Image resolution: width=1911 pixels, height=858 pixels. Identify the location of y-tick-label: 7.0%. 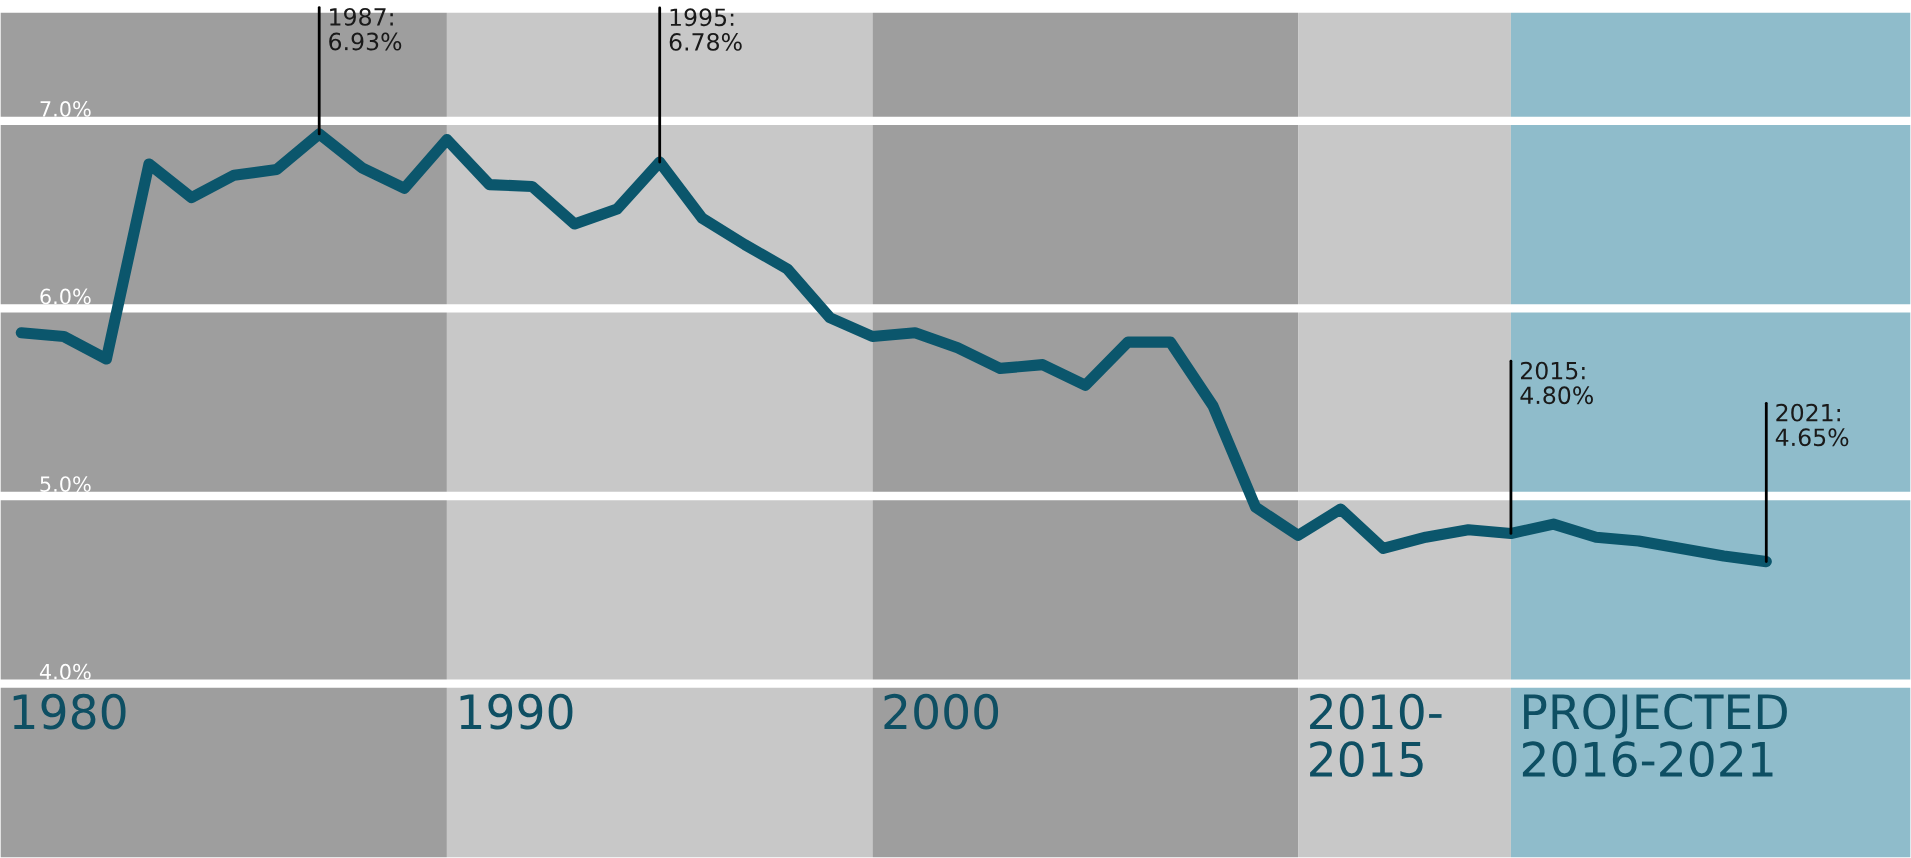
(65, 109).